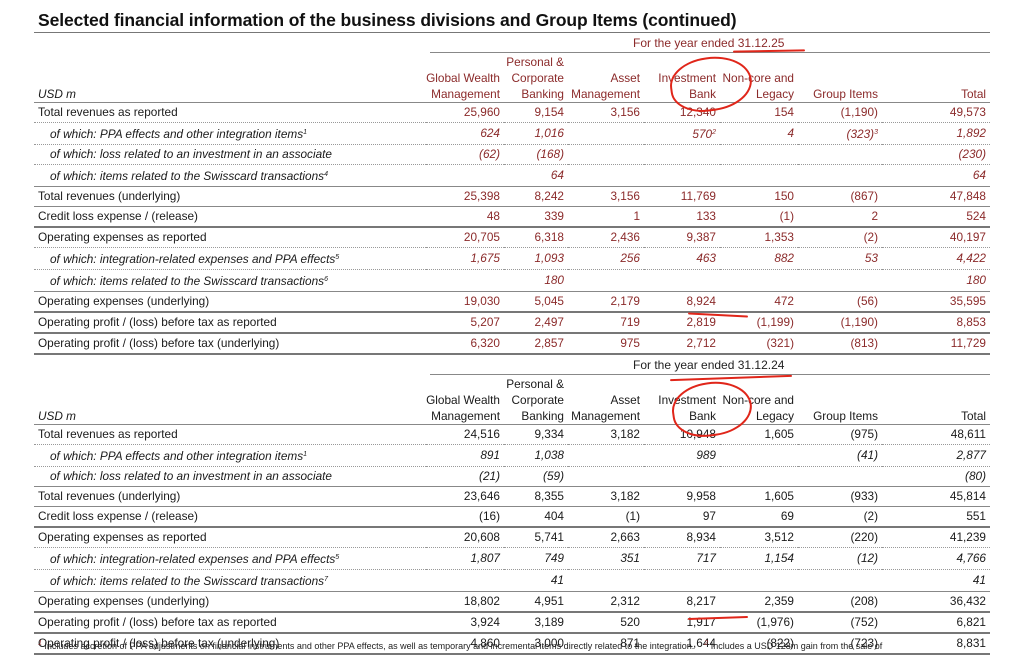 The width and height of the screenshot is (1024, 655). What do you see at coordinates (979, 580) in the screenshot?
I see `cell-value: 41` at bounding box center [979, 580].